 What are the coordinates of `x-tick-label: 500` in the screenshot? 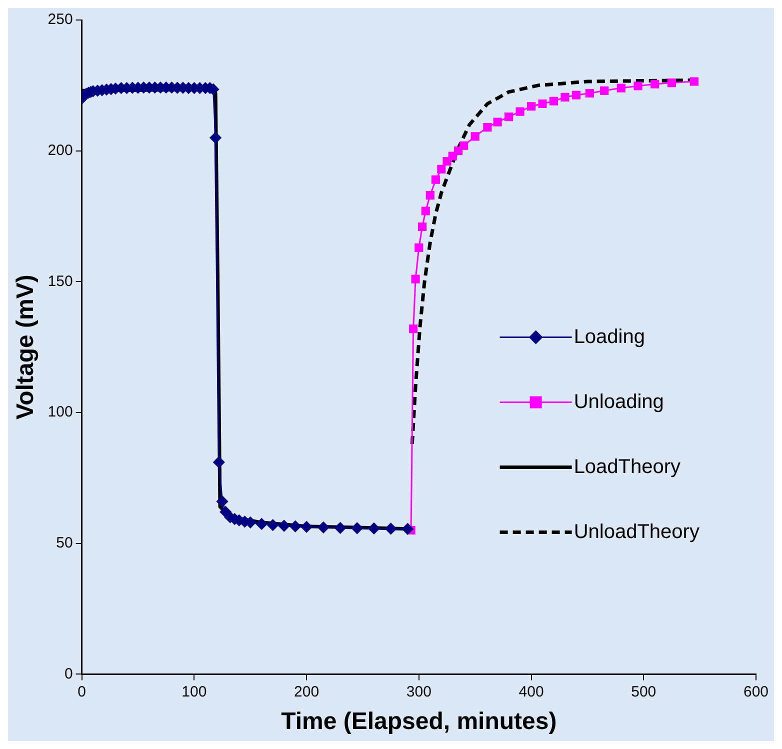 It's located at (643, 691).